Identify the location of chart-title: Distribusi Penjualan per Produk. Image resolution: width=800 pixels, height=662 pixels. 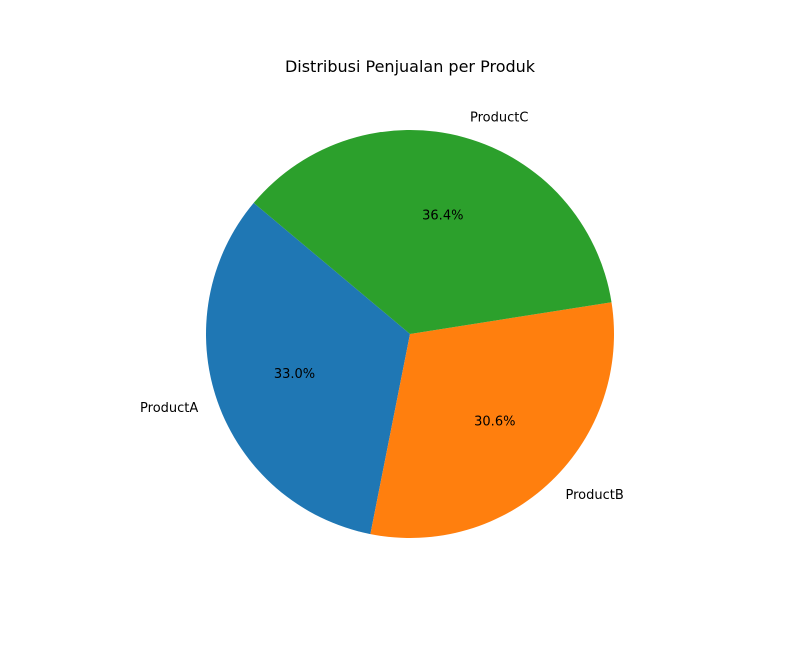
(410, 66).